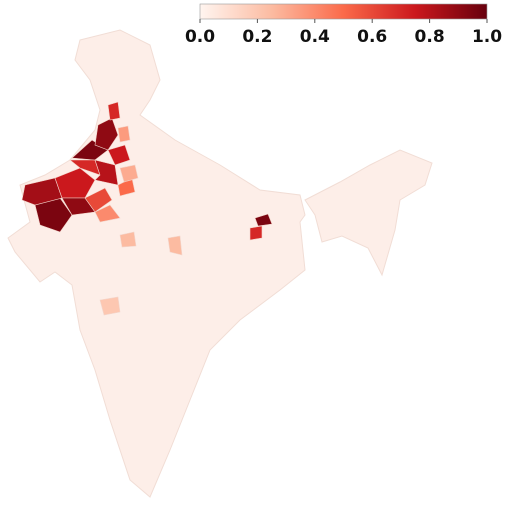 The width and height of the screenshot is (505, 507). Describe the element at coordinates (368, 213) in the screenshot. I see `northeast-outline` at that location.